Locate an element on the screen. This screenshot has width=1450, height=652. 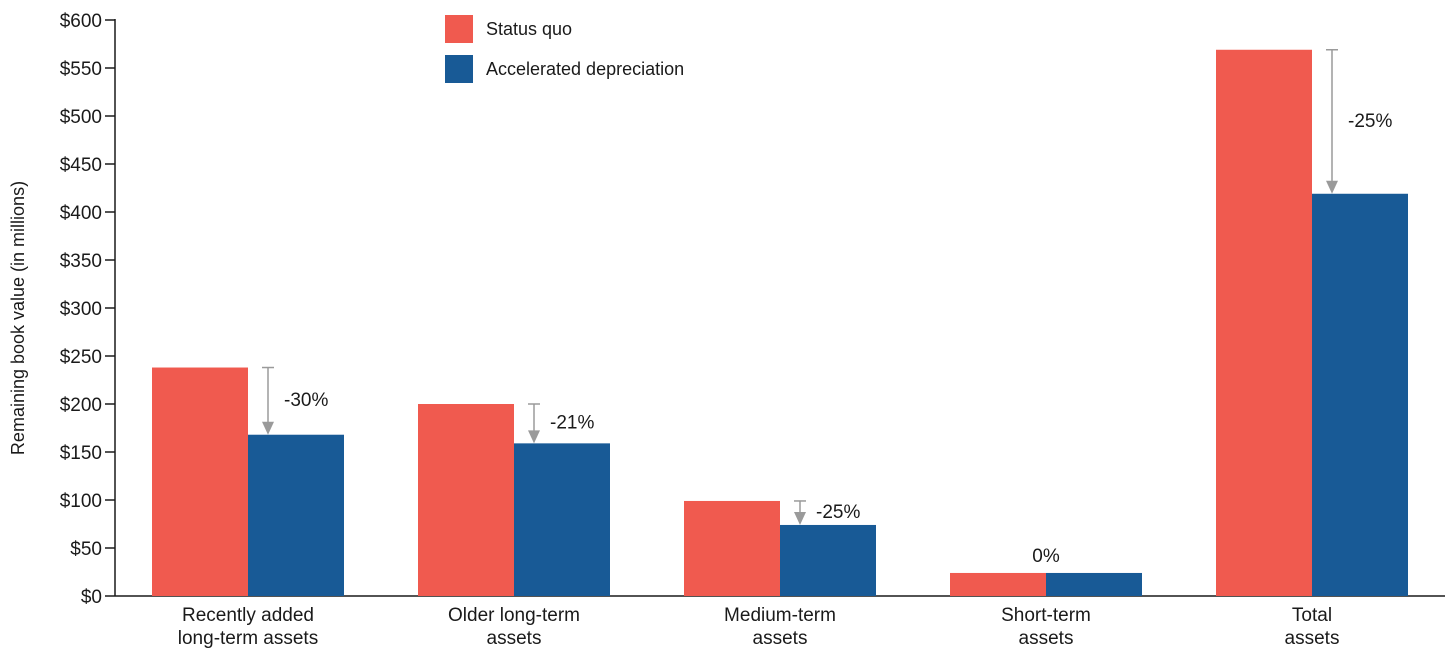
y-tick-label: $500 is located at coordinates (81, 117).